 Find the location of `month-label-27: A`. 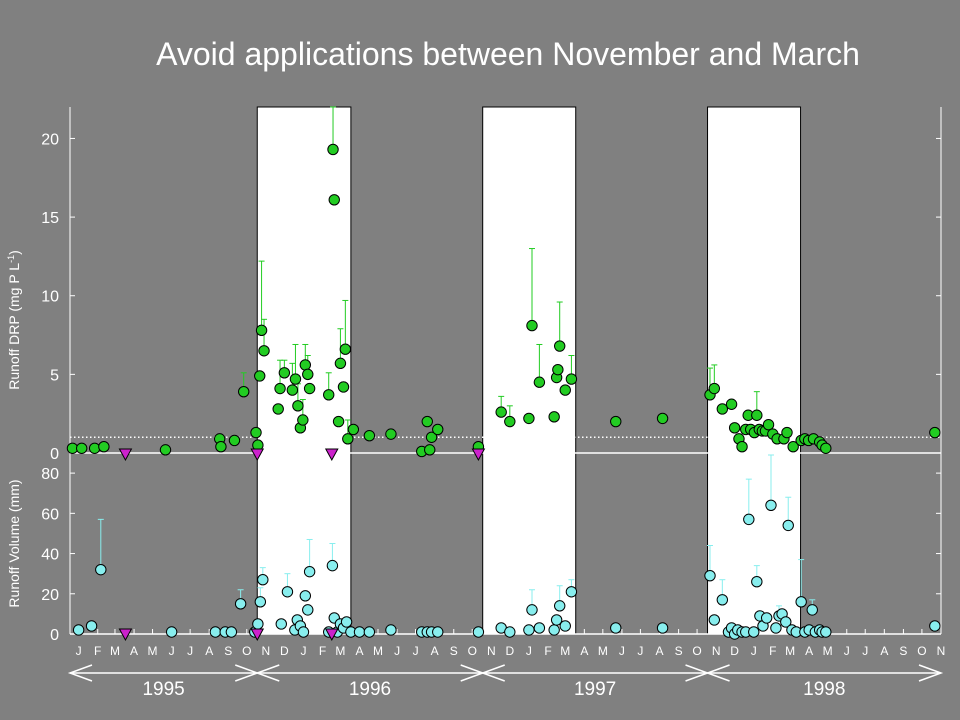

month-label-27: A is located at coordinates (584, 651).